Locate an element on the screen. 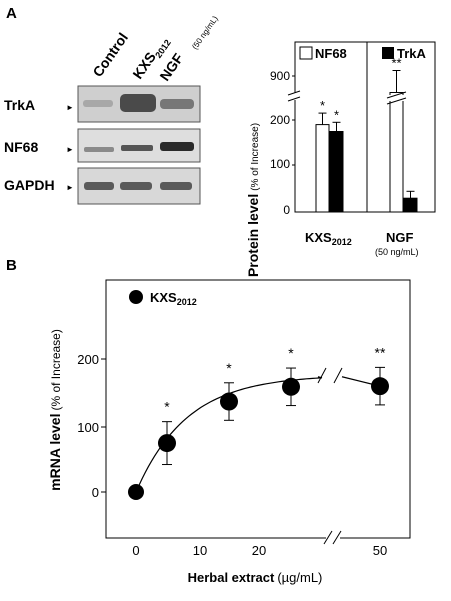 The width and height of the screenshot is (451, 601). band-gapdh-kxs is located at coordinates (136, 186).